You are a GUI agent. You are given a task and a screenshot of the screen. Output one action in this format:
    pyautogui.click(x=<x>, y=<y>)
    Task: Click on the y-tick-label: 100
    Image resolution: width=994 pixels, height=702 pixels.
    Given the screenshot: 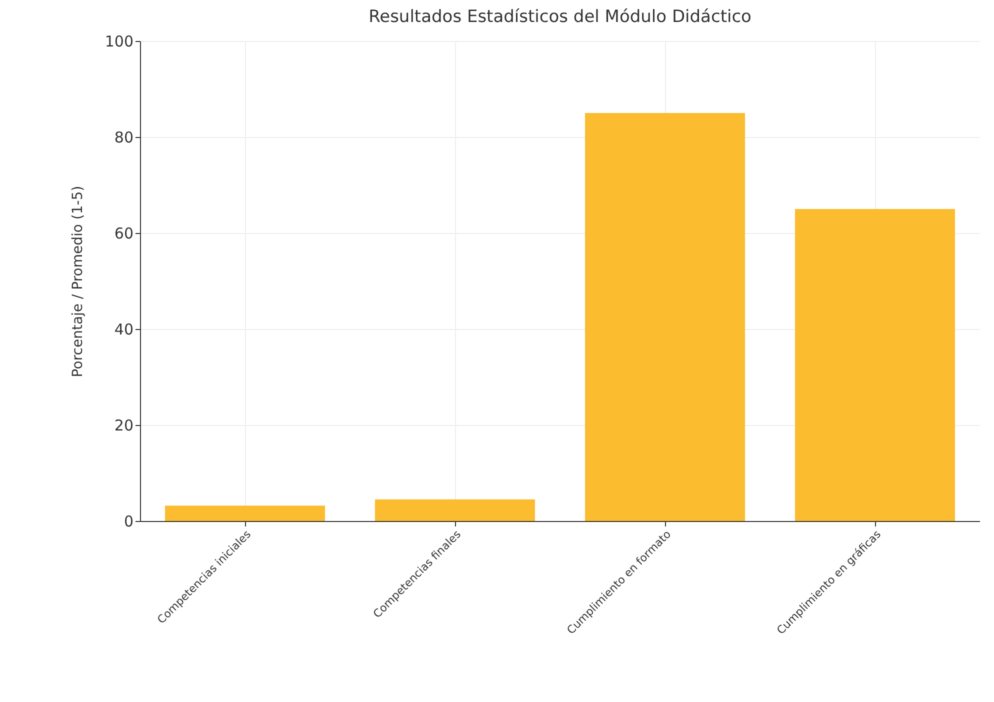 What is the action you would take?
    pyautogui.click(x=119, y=41)
    